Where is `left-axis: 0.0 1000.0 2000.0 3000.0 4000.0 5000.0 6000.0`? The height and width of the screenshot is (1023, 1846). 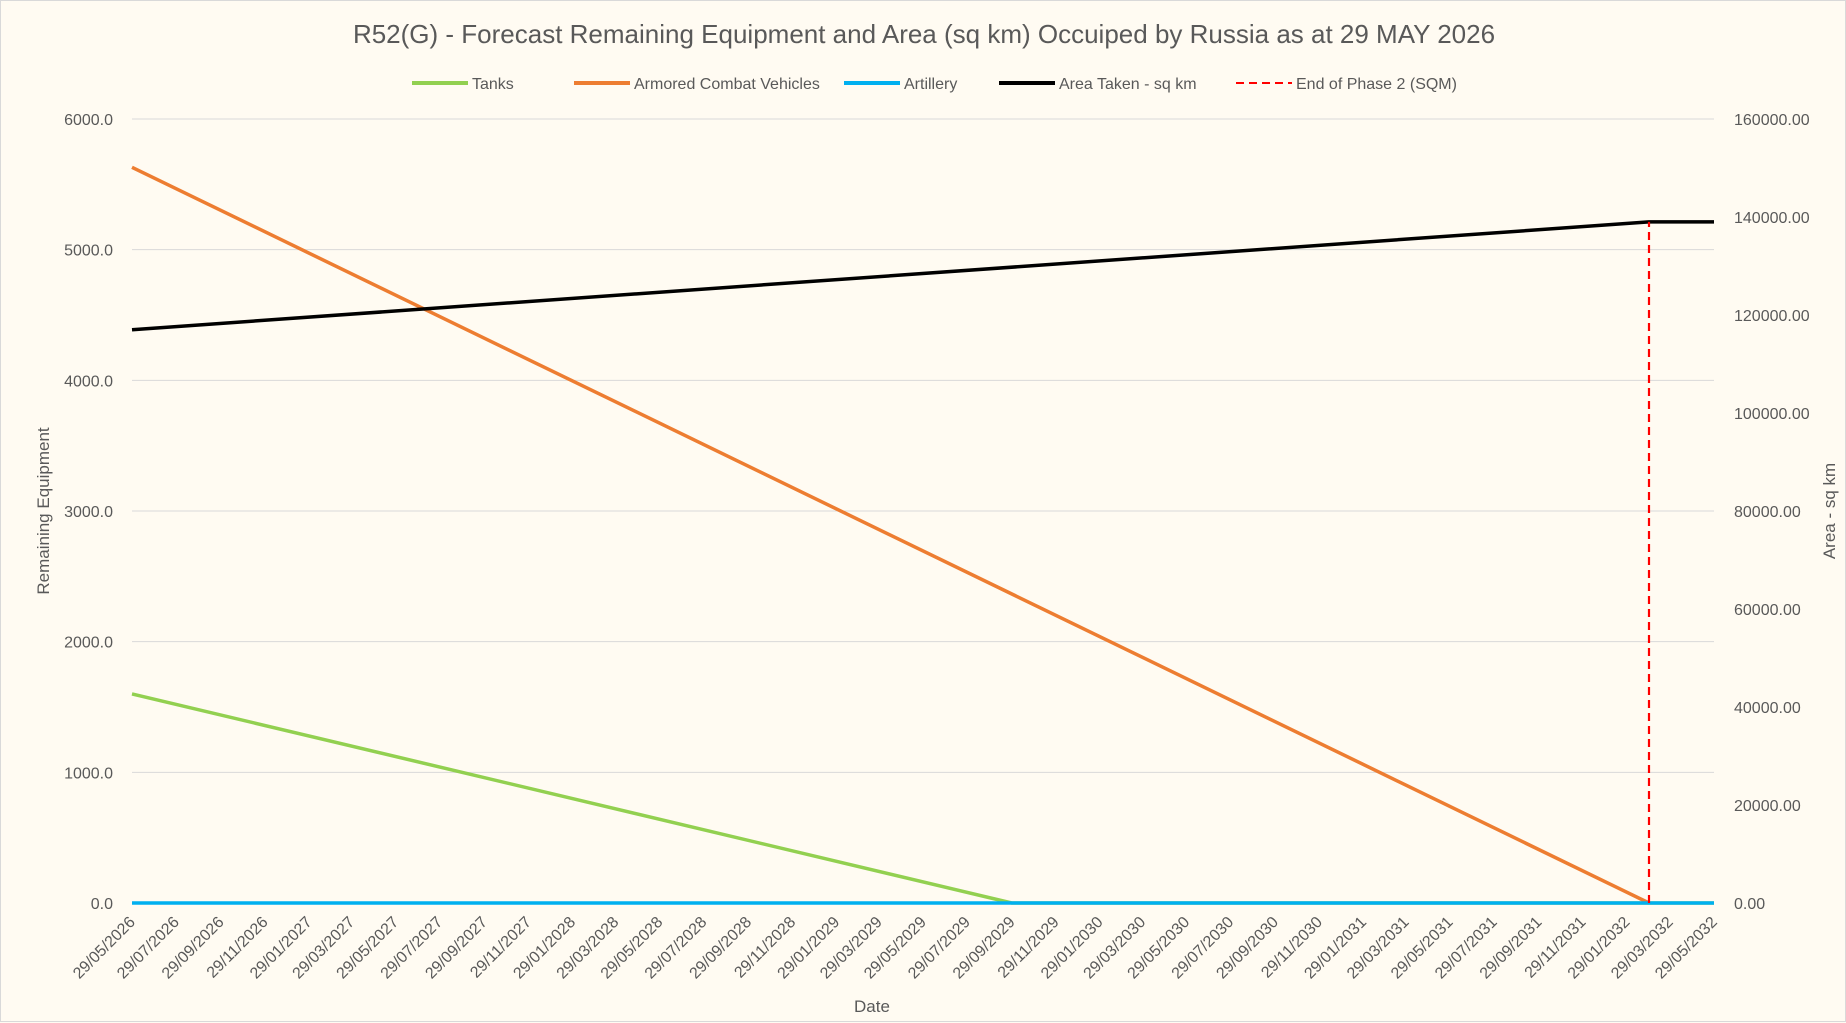
left-axis: 0.0 1000.0 2000.0 3000.0 4000.0 5000.0 6000.0 is located at coordinates (88, 512).